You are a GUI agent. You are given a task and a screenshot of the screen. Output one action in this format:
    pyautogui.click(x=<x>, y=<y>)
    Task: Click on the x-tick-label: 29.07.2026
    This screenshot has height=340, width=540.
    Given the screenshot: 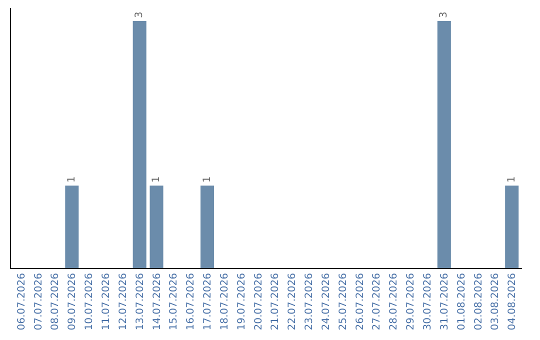 What is the action you would take?
    pyautogui.click(x=411, y=301)
    